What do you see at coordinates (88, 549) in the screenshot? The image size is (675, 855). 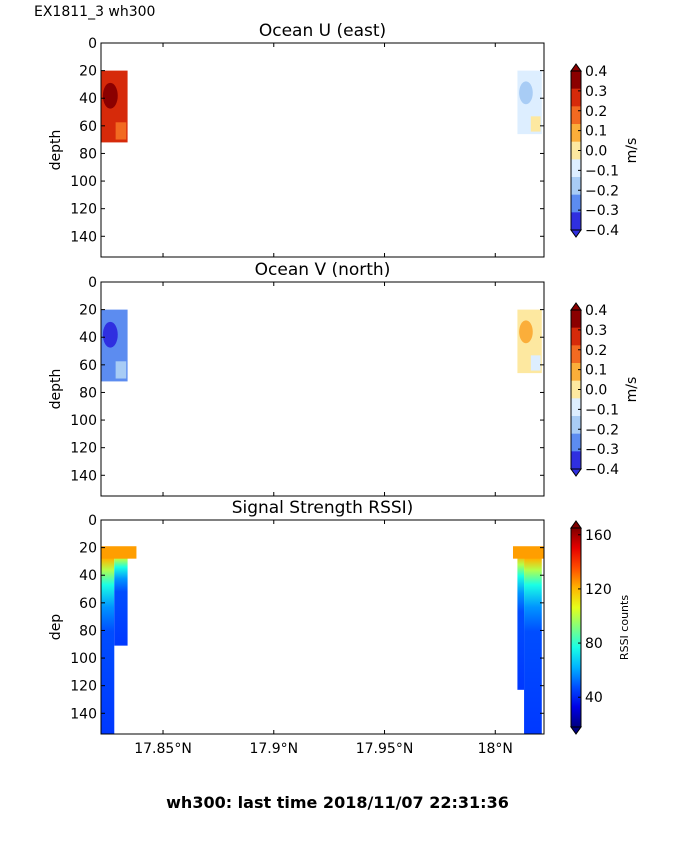 I see `panel3-ytick-label: 20` at bounding box center [88, 549].